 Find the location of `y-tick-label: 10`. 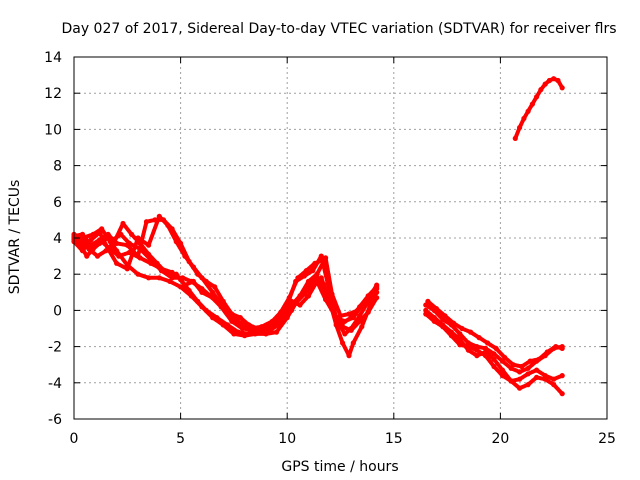

y-tick-label: 10 is located at coordinates (53, 130).